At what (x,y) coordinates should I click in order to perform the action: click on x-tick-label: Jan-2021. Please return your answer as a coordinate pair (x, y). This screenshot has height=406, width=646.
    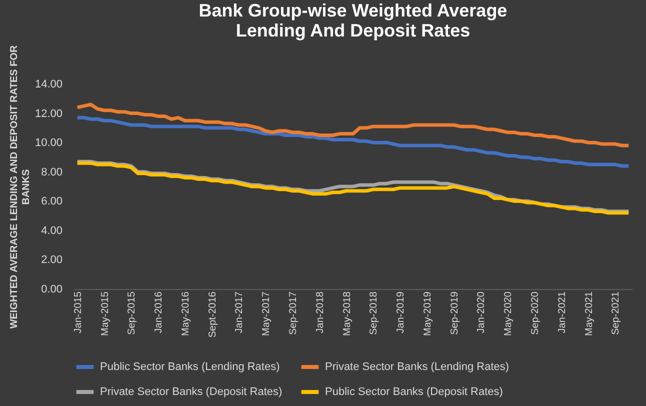
    Looking at the image, I should click on (562, 312).